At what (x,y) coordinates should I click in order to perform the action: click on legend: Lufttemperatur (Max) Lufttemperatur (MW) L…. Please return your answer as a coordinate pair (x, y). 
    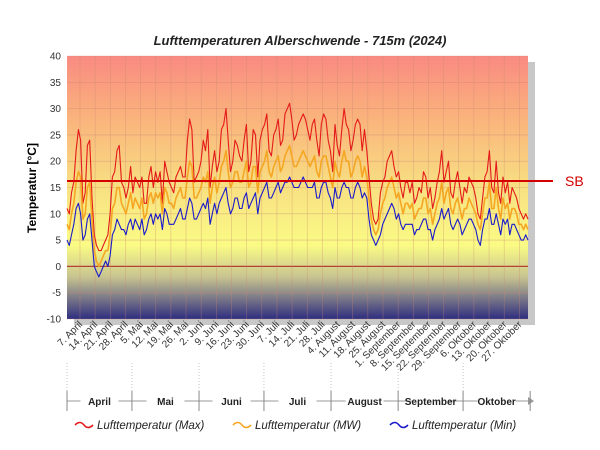
    Looking at the image, I should click on (295, 426).